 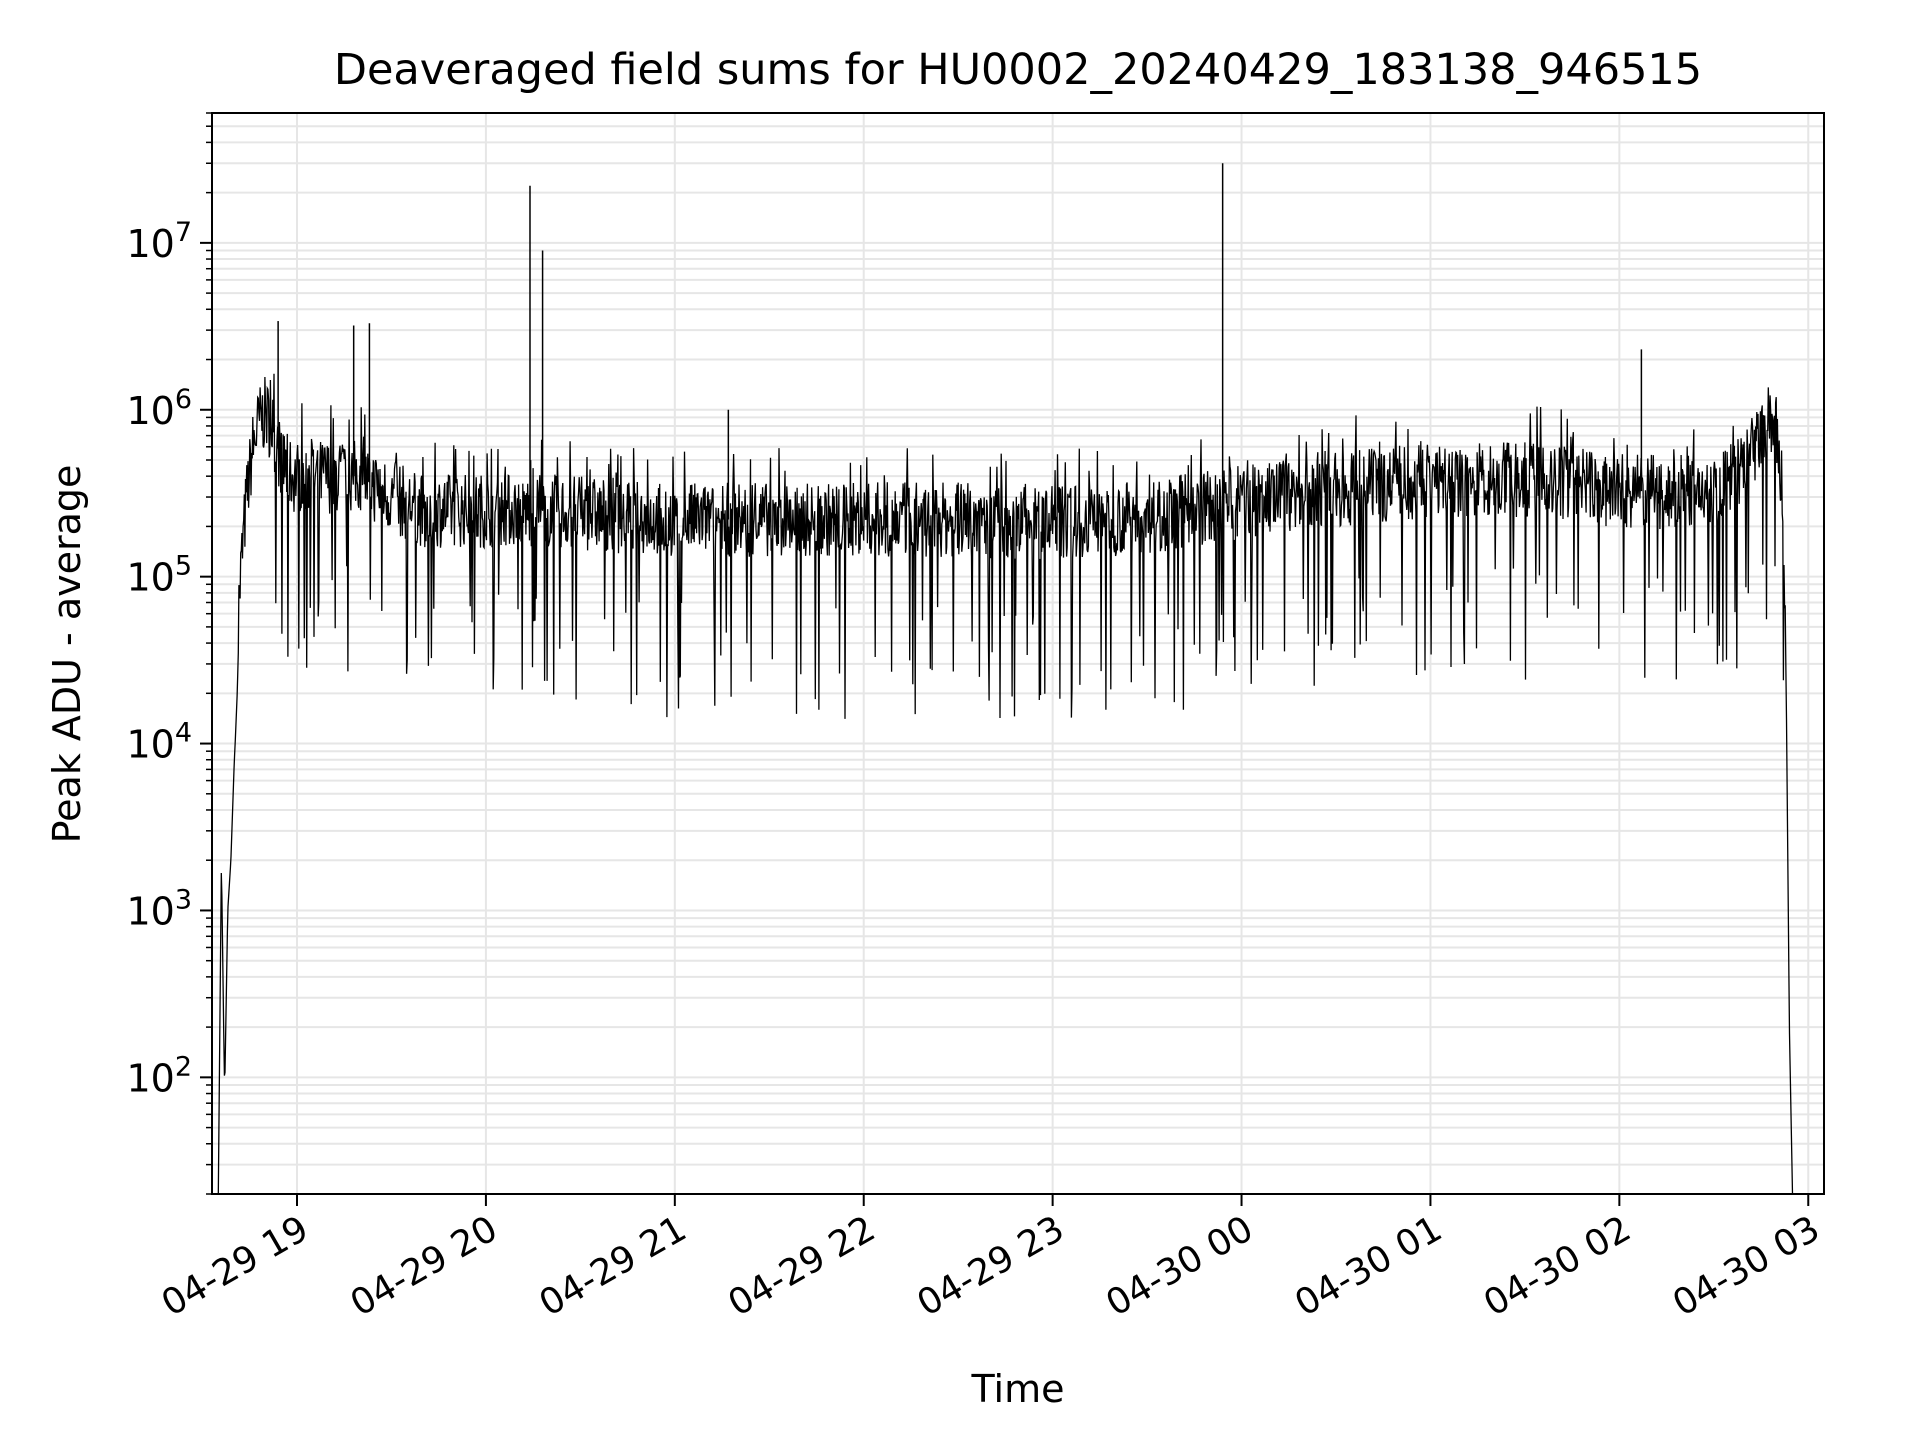 I want to click on y-tick-label: 102, so click(x=159, y=1075).